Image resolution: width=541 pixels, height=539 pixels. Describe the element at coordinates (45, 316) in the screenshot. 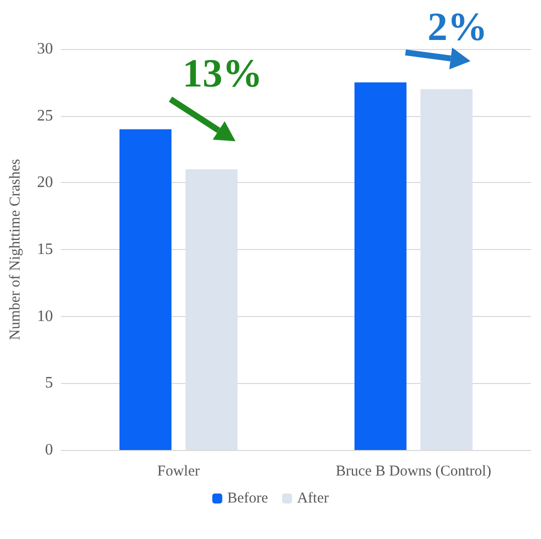

I see `y-tick-label: 10` at that location.